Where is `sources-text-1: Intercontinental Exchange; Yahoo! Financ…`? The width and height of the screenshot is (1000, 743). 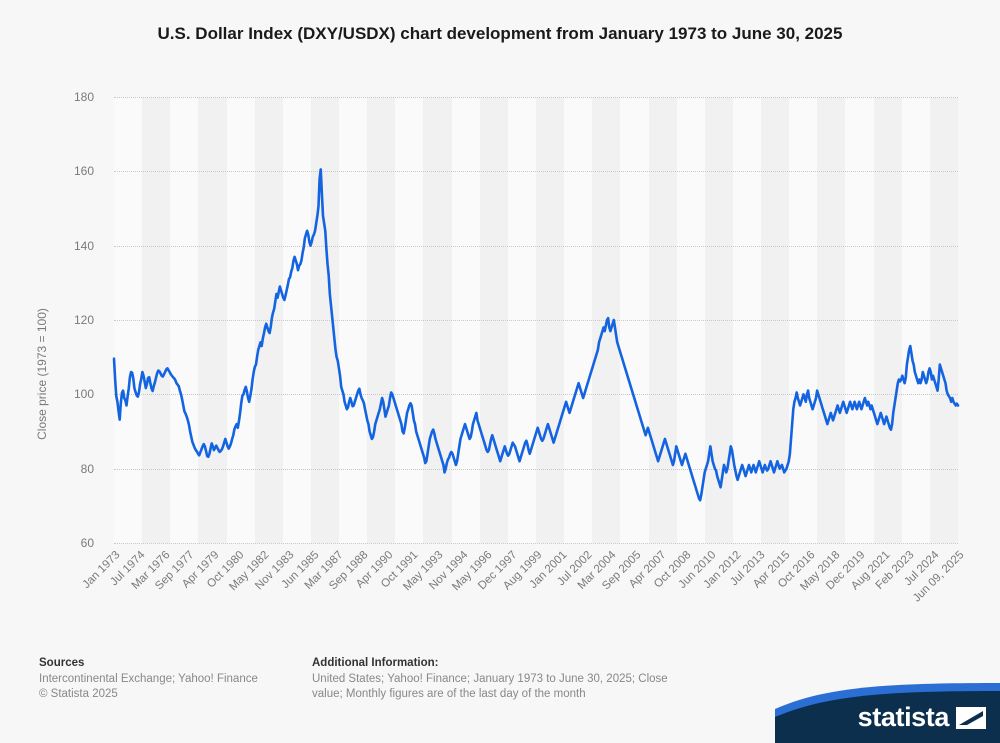
sources-text-1: Intercontinental Exchange; Yahoo! Financ… is located at coordinates (148, 679).